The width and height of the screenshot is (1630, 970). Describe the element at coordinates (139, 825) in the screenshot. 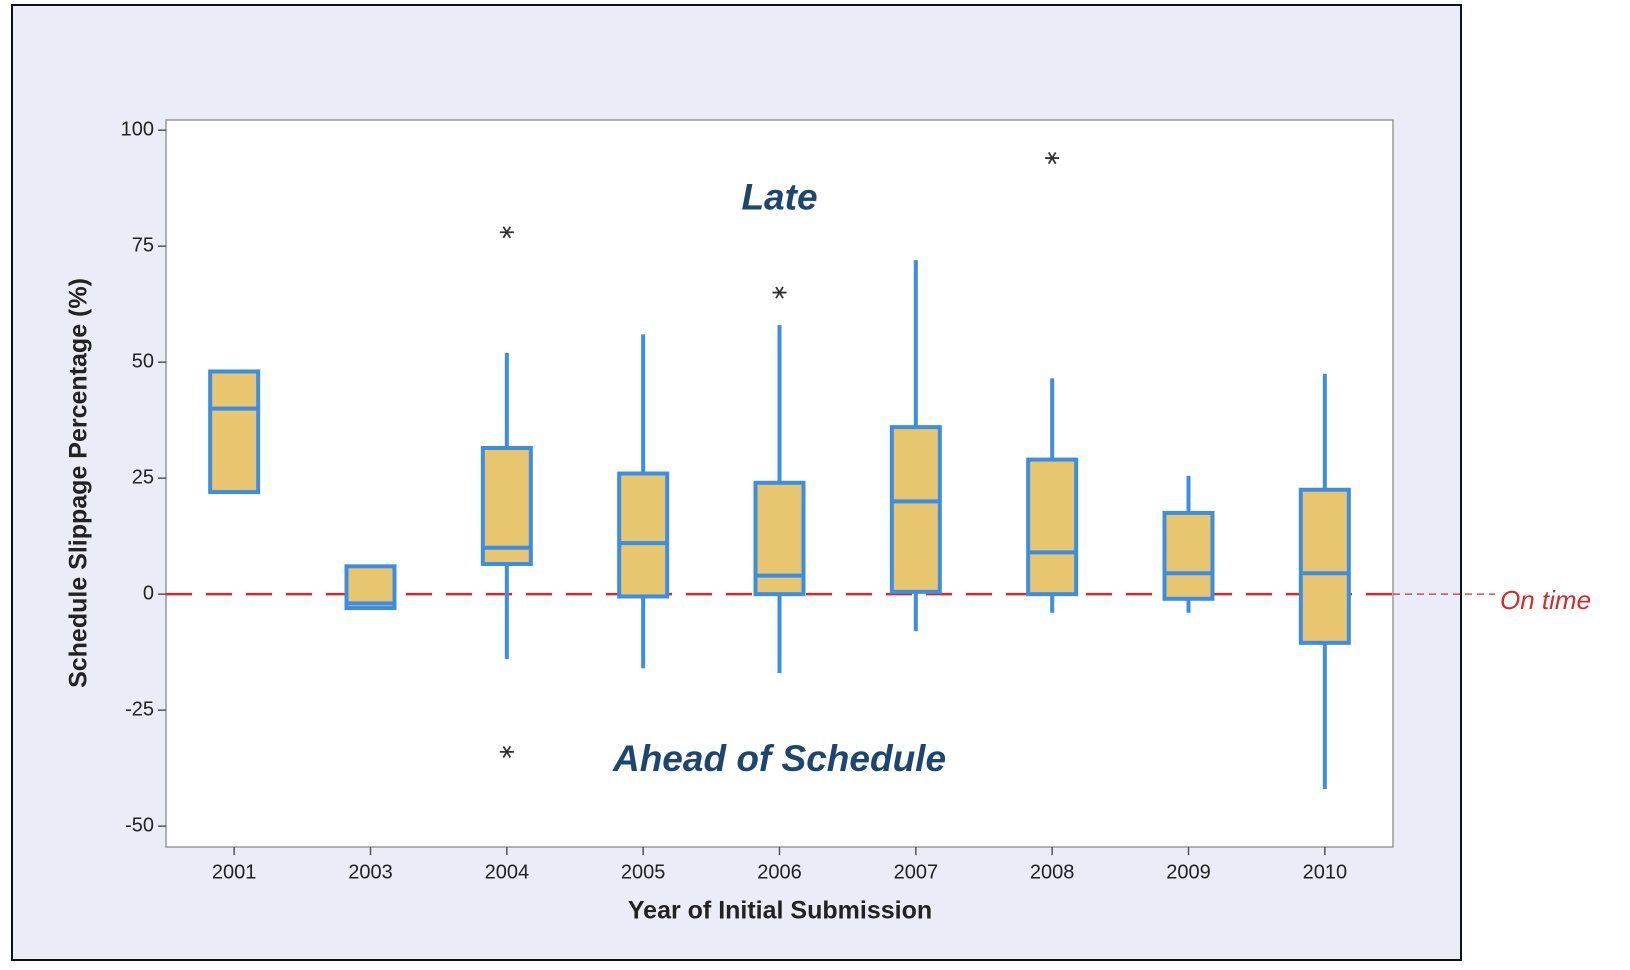

I see `y-tick-label: -50` at that location.